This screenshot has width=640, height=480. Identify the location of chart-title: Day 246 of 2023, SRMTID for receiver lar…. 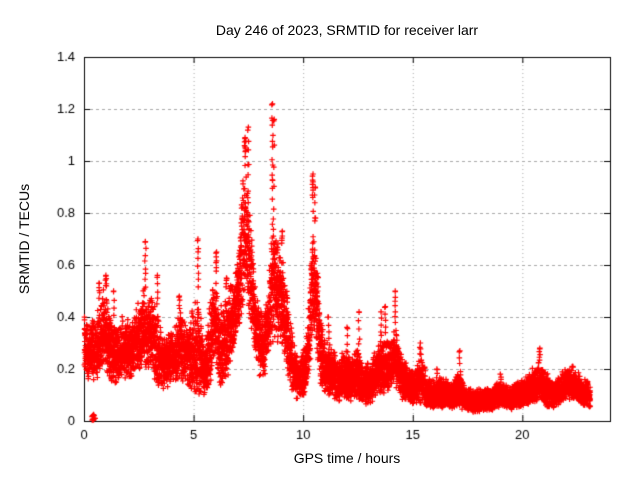
(347, 30).